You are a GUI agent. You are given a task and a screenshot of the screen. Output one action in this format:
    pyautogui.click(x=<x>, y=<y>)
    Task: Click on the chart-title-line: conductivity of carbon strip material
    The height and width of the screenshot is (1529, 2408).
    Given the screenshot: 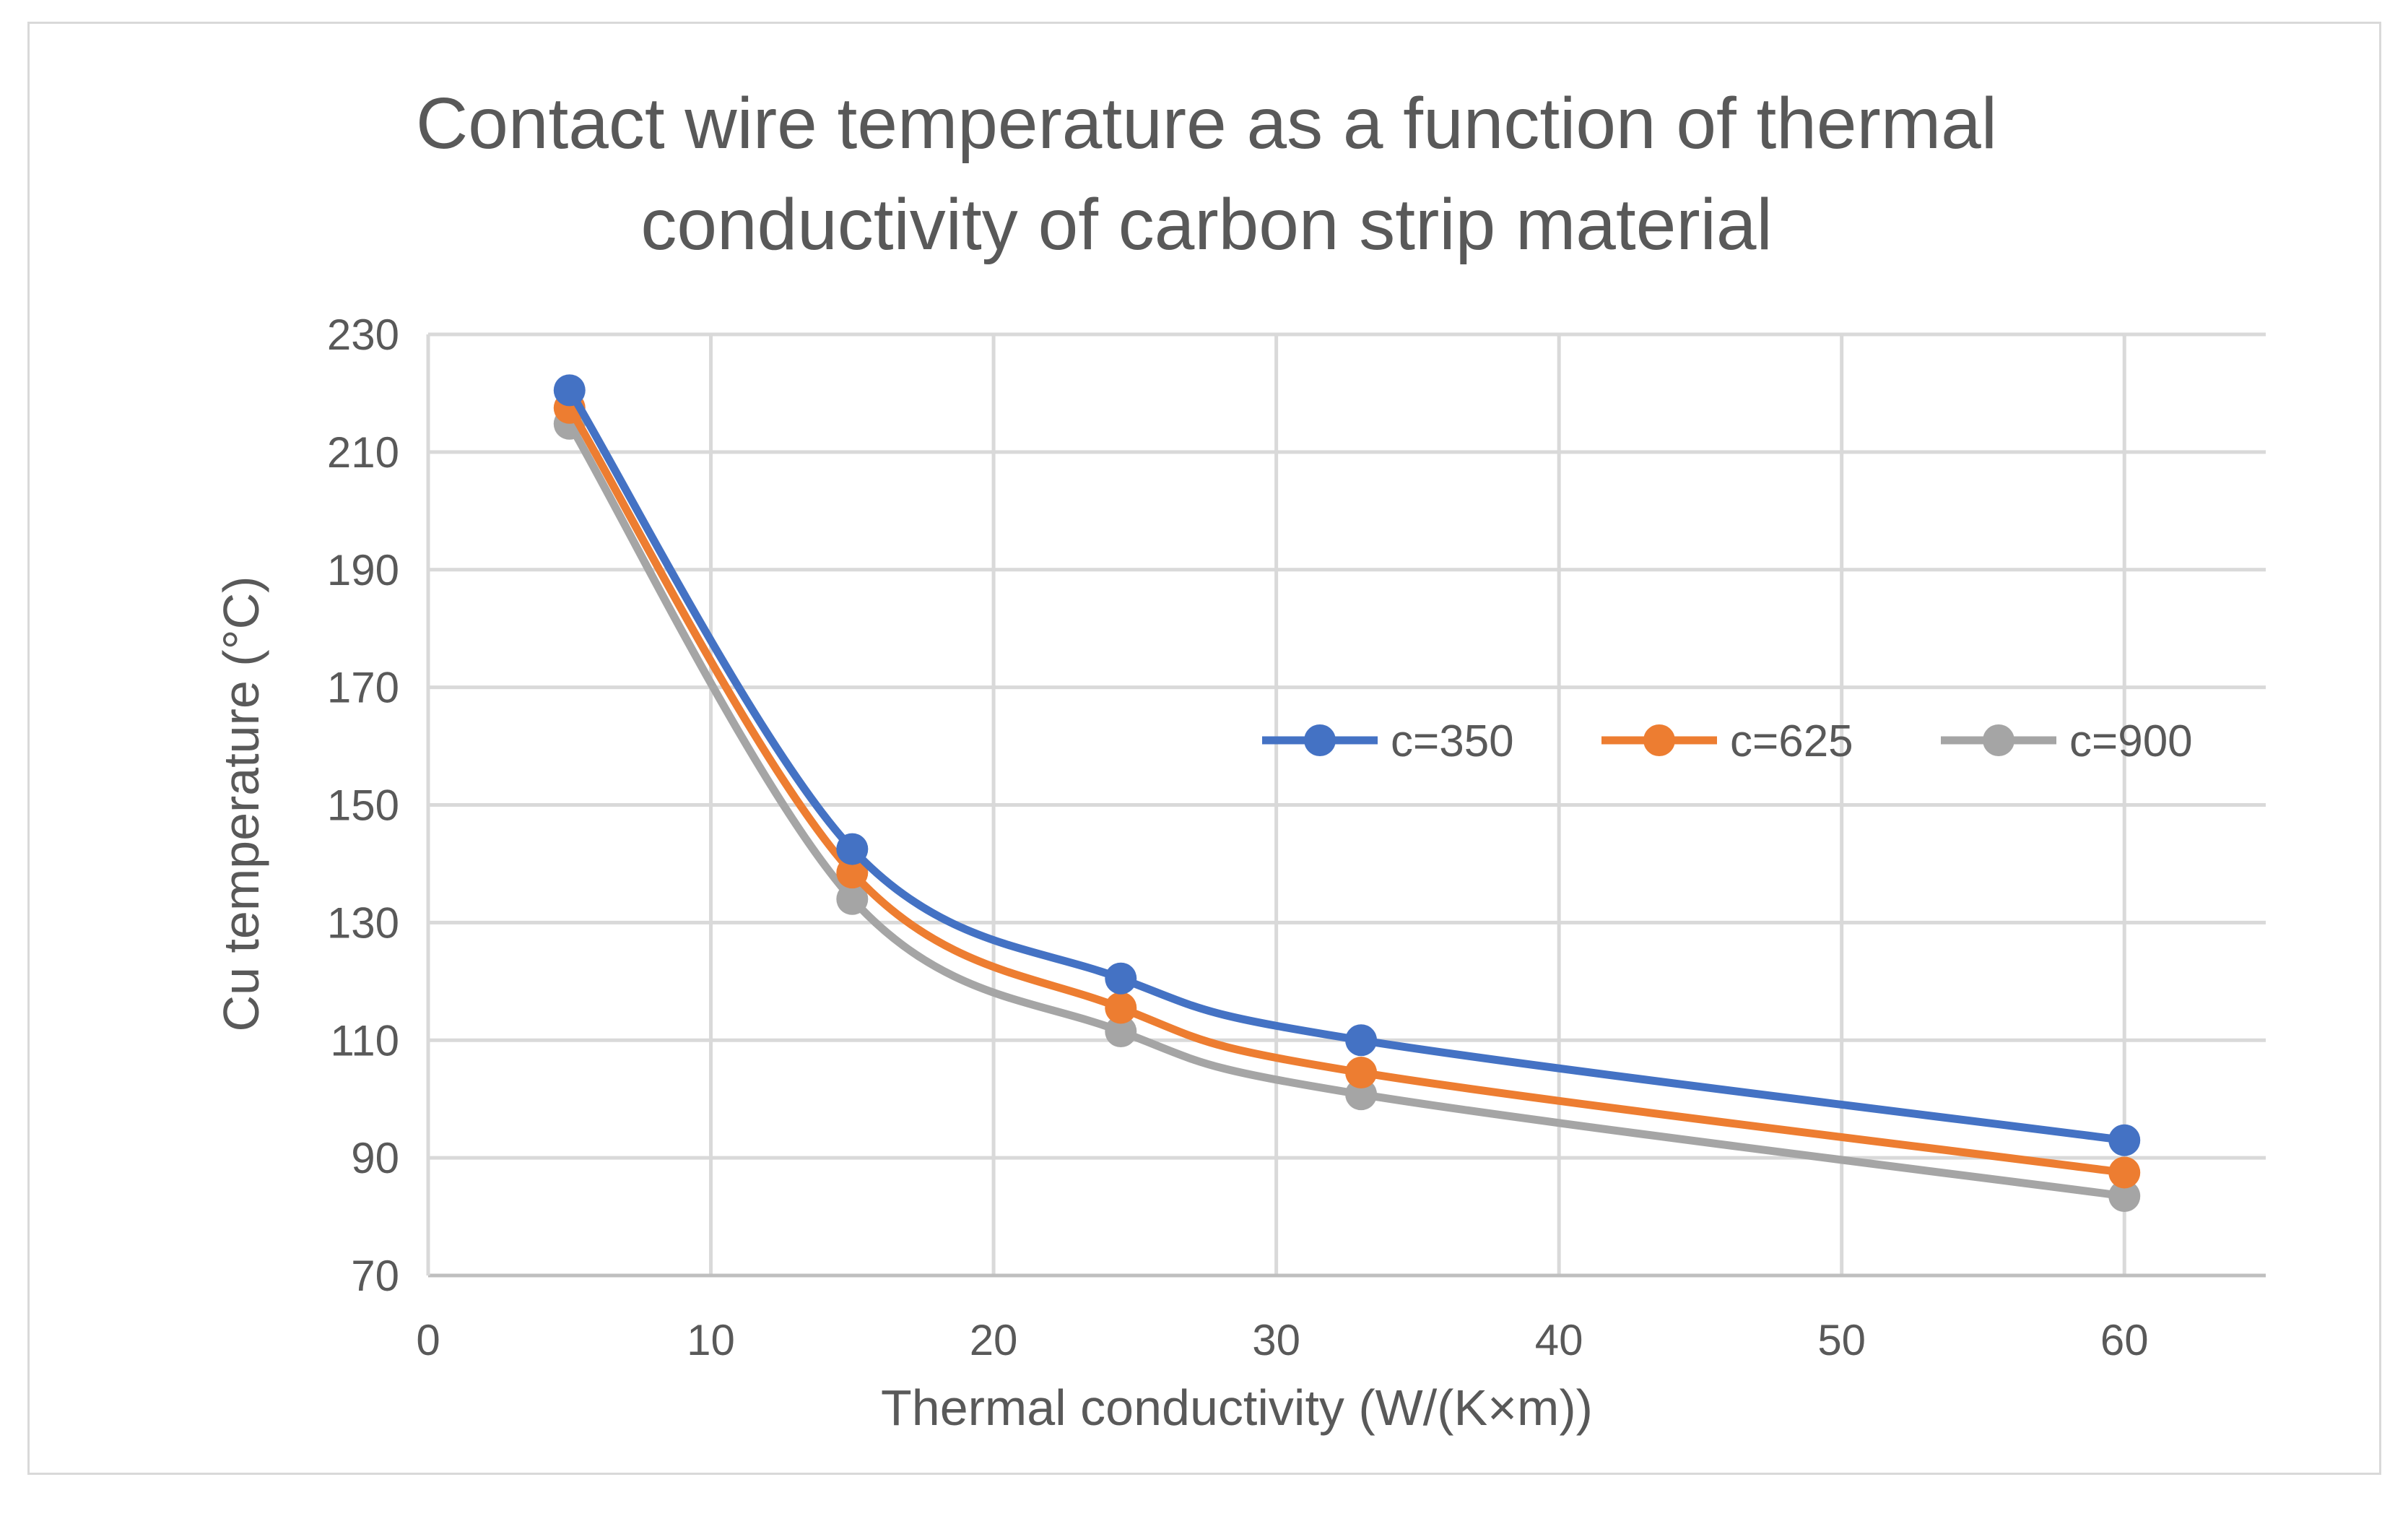 What is the action you would take?
    pyautogui.click(x=1206, y=224)
    